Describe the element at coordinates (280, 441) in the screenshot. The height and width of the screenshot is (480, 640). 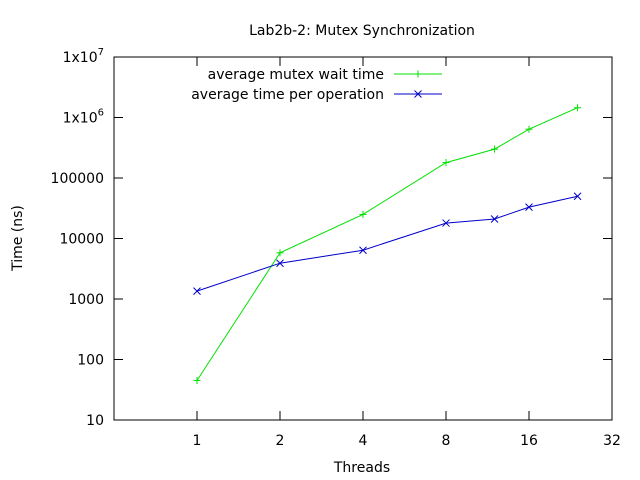
I see `x-tick-label: 2` at that location.